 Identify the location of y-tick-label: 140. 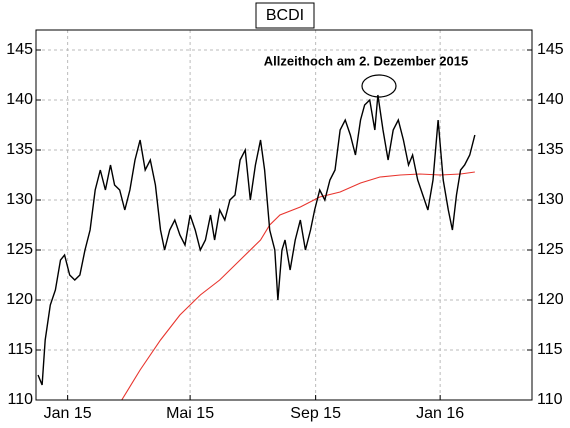
(19, 99).